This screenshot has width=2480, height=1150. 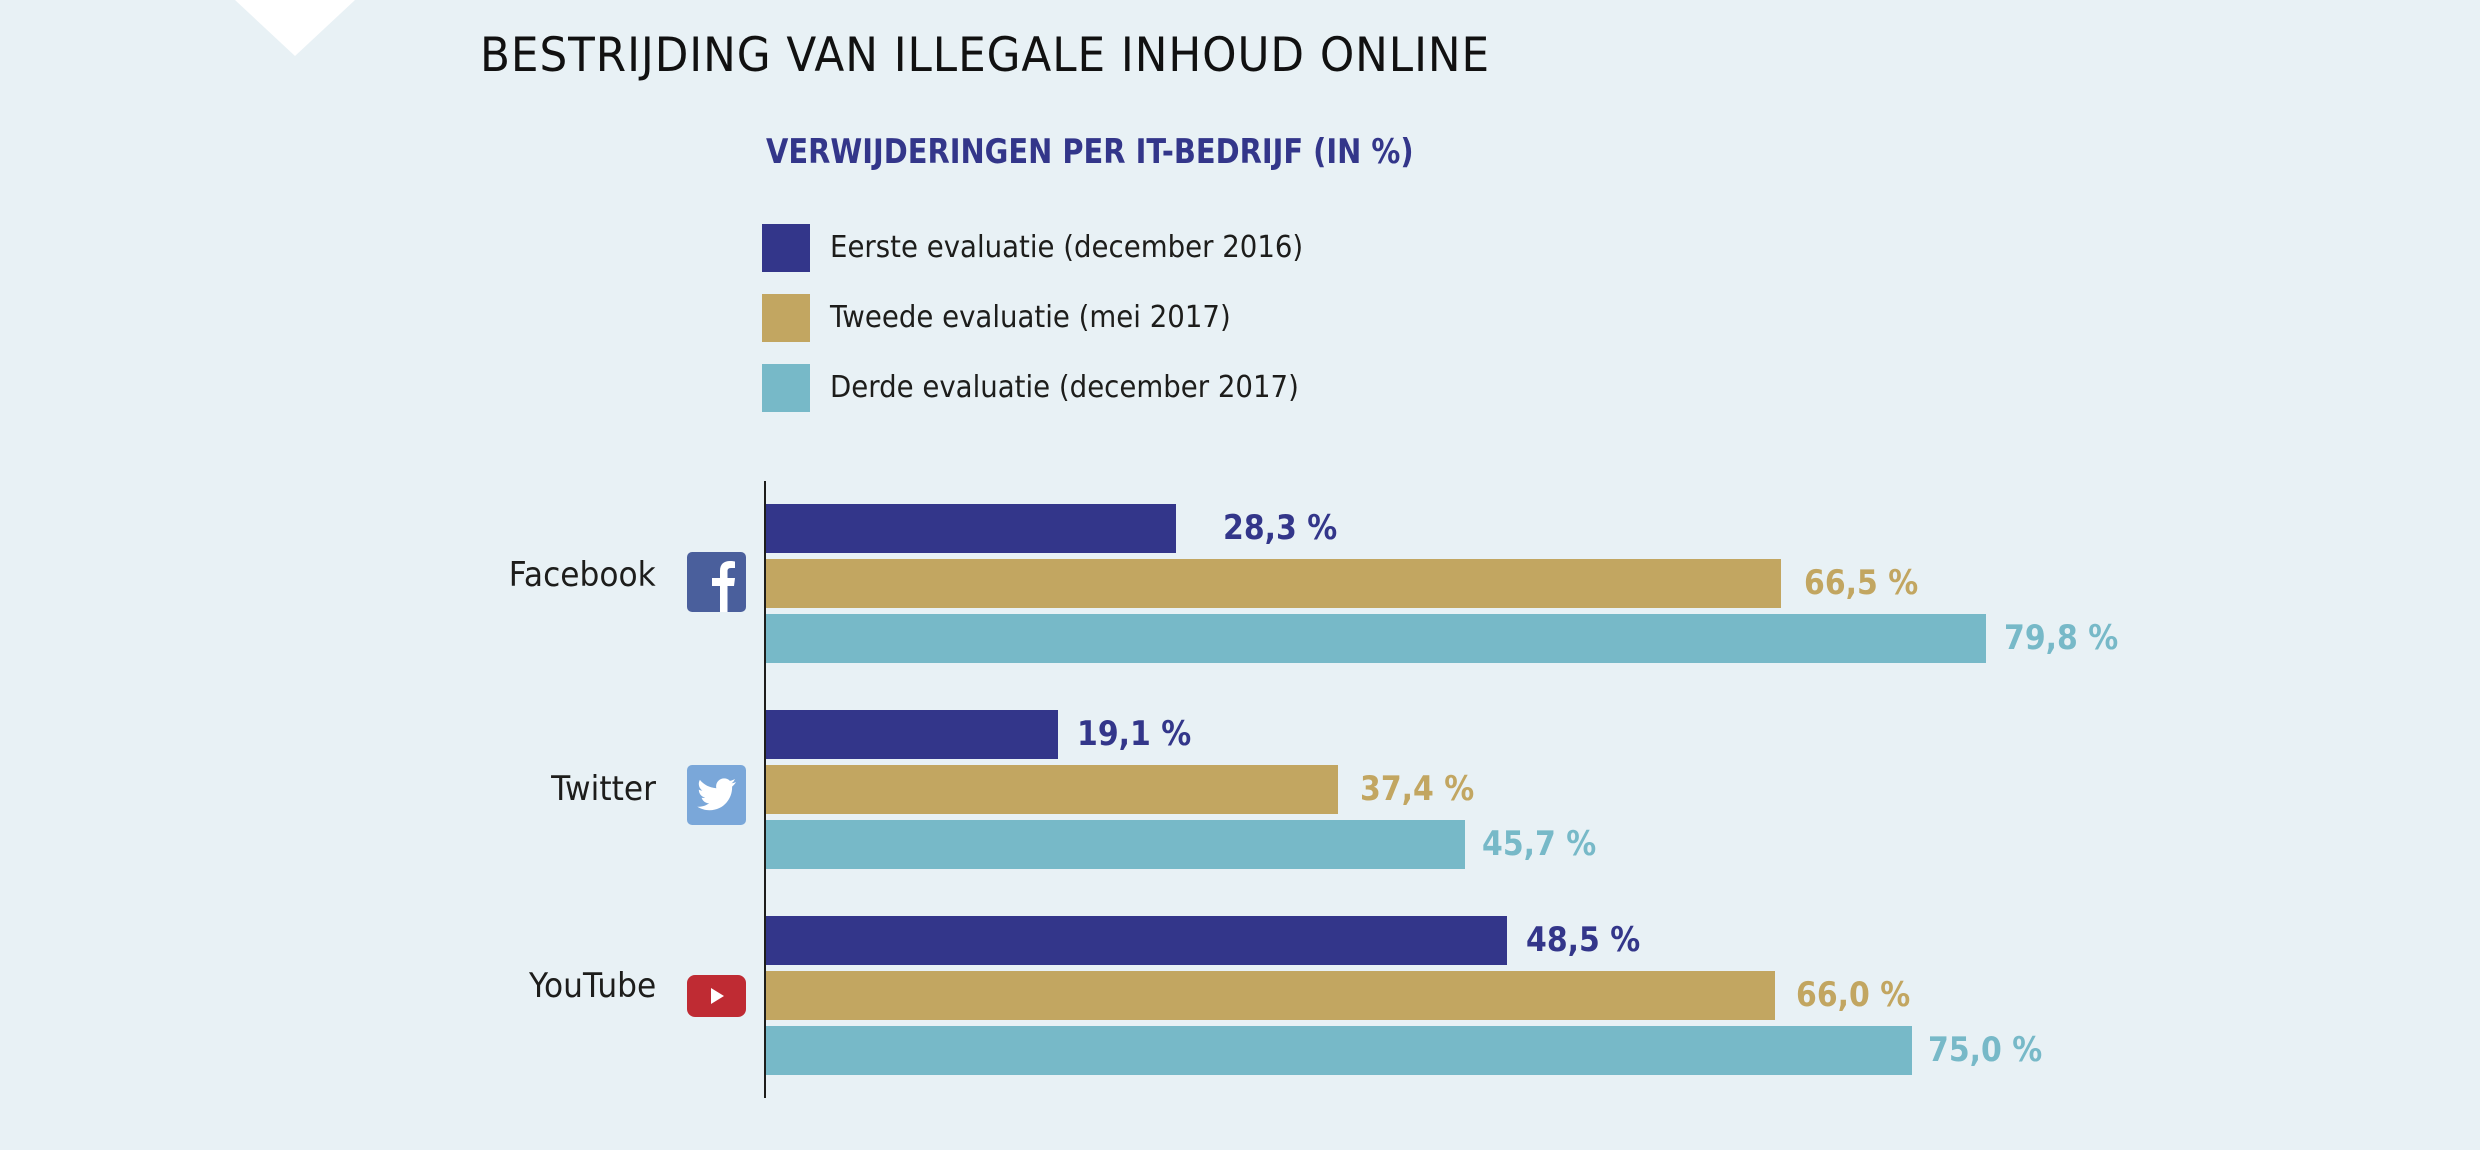 I want to click on twitter-icon, so click(x=716, y=795).